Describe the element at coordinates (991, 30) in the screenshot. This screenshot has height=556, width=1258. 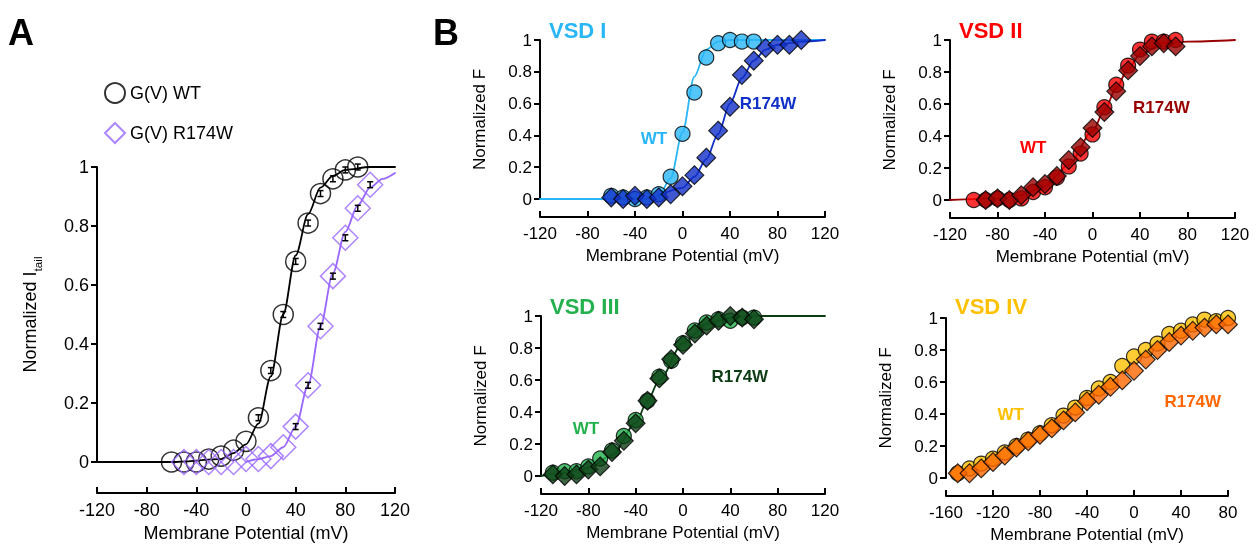
I see `chart-title: VSD II` at that location.